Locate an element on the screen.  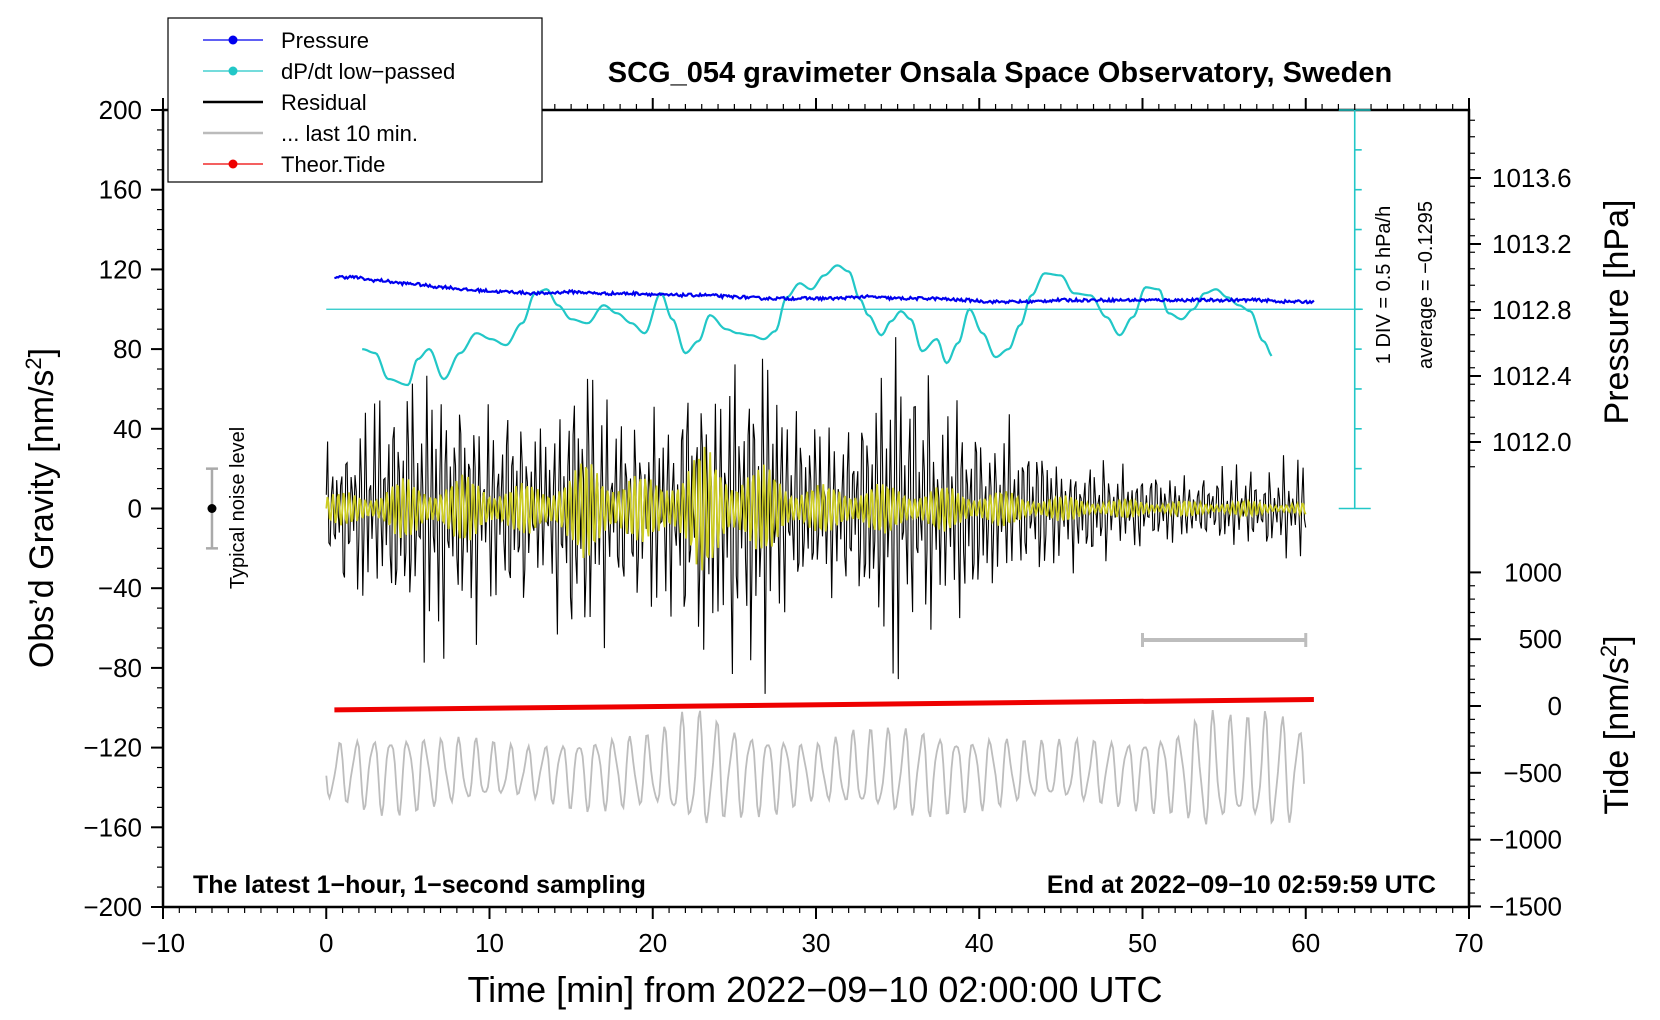
filtered-residual-series is located at coordinates (816, 508).